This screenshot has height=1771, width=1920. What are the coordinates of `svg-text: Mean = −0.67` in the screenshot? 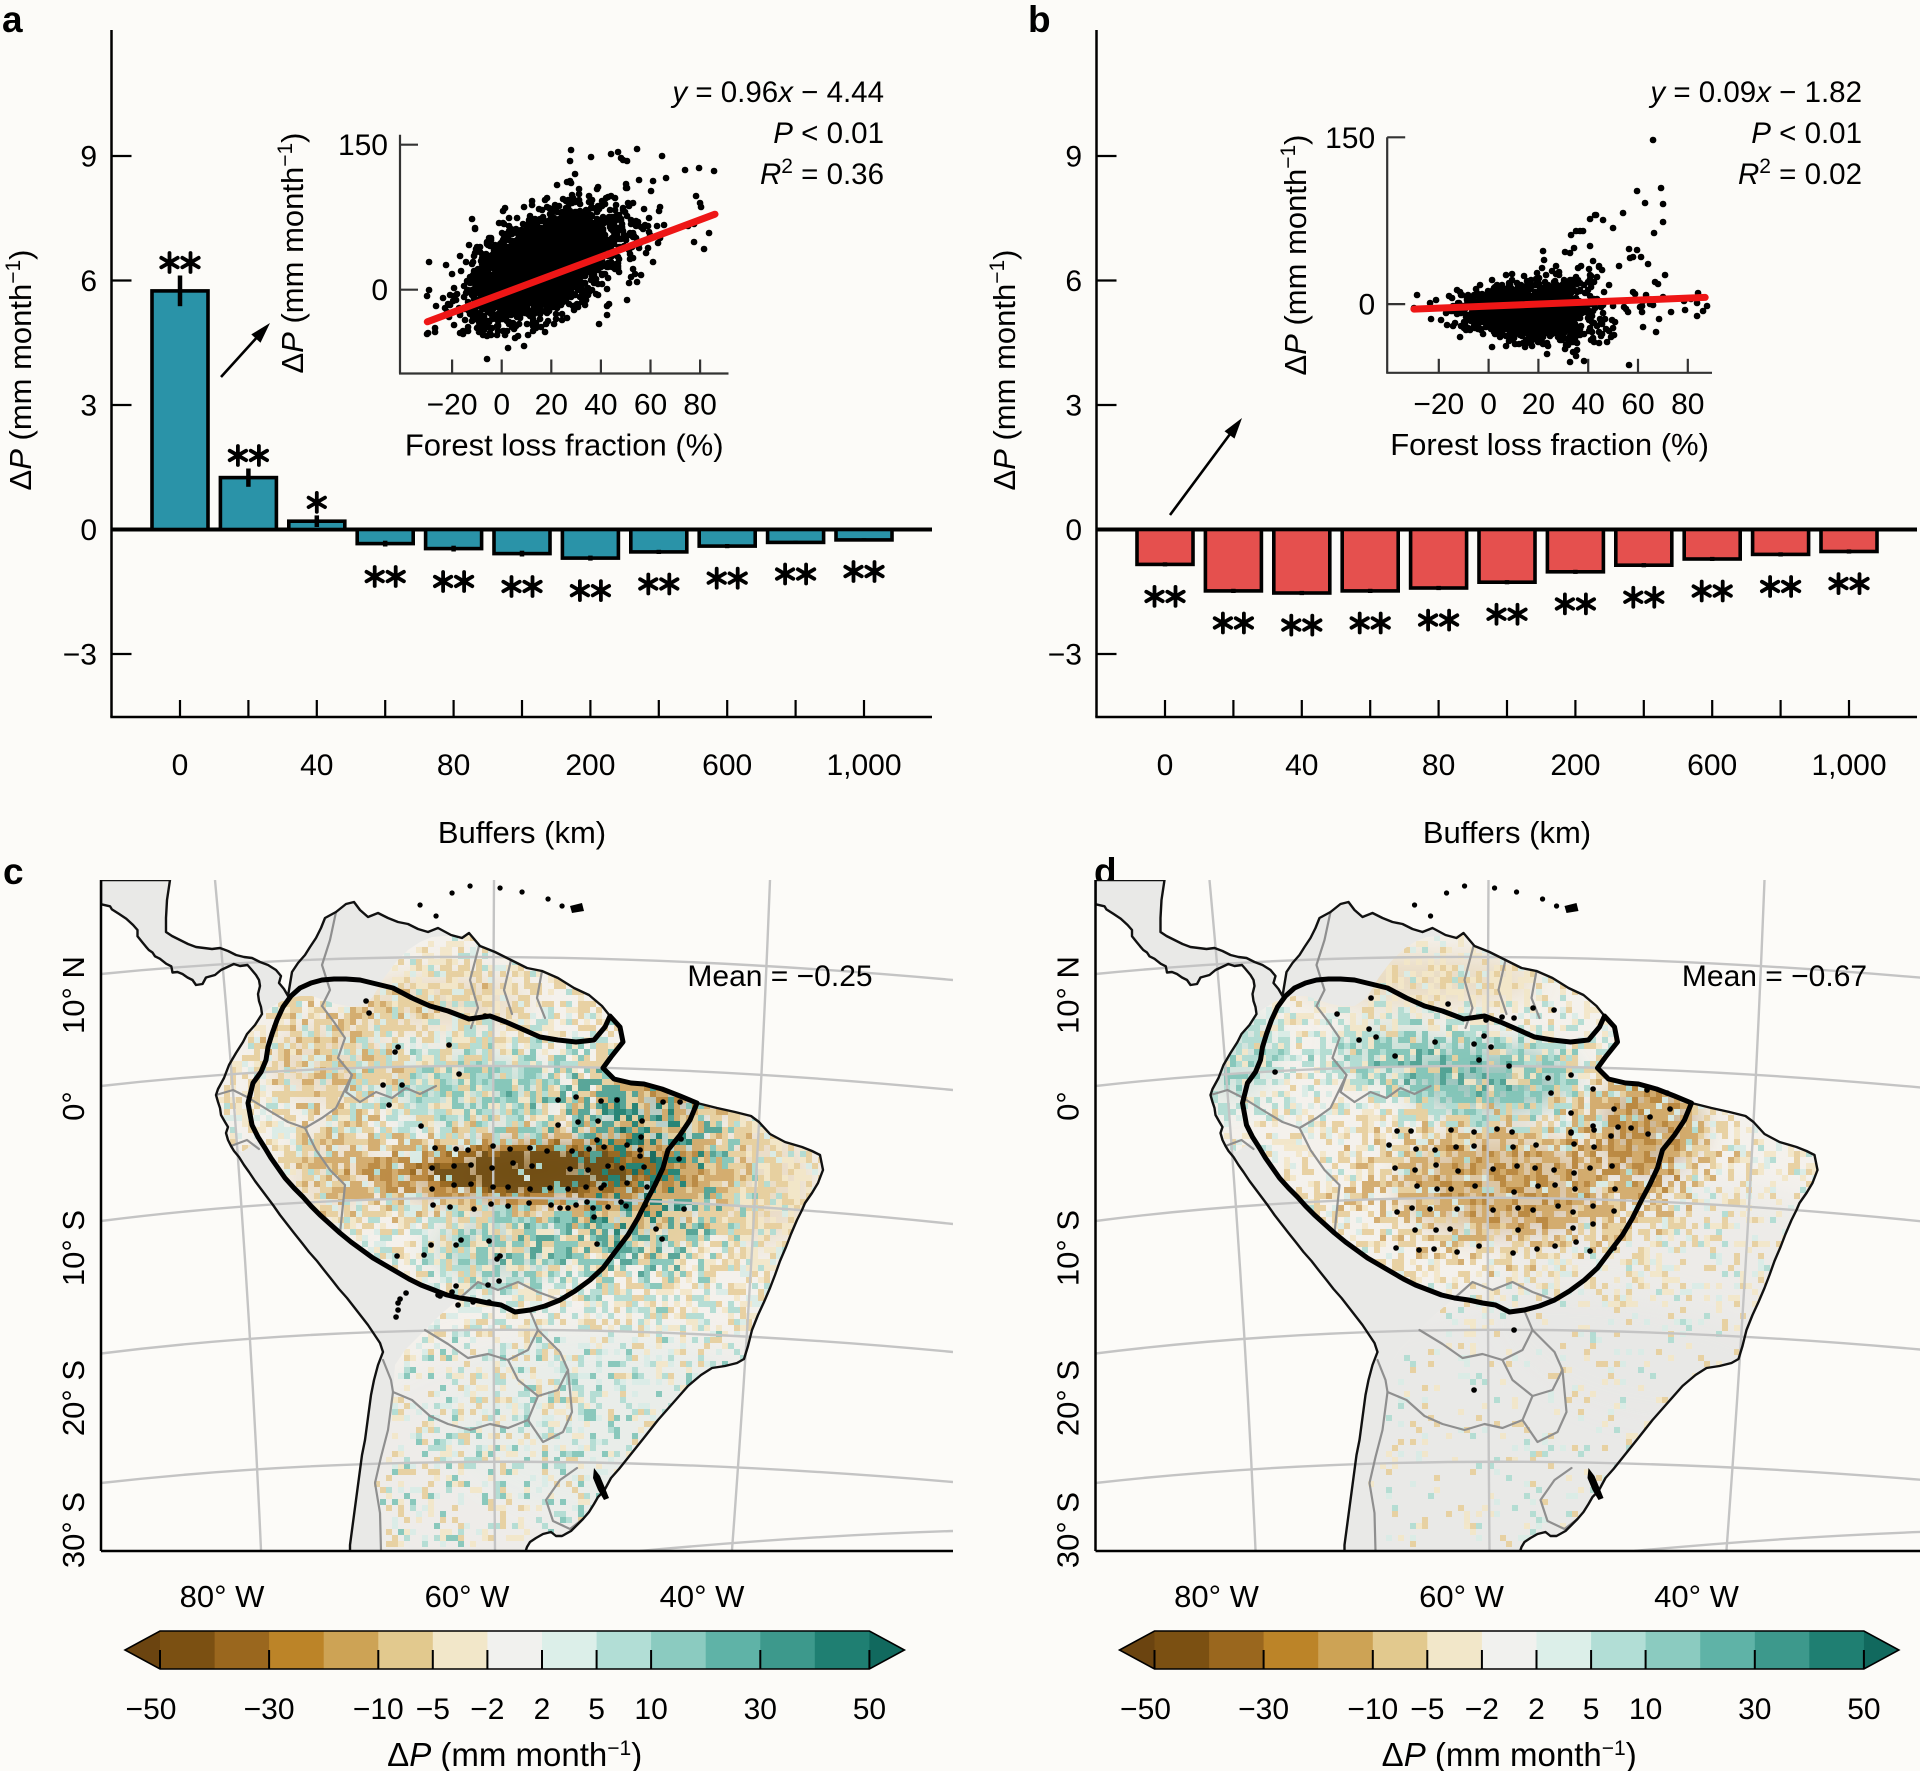 It's located at (1774, 976).